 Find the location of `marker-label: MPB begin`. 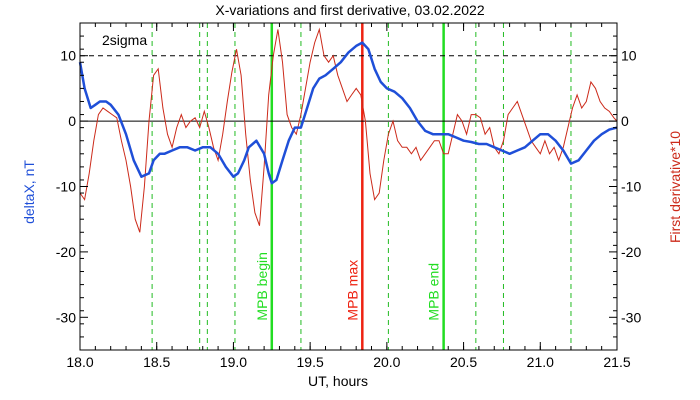

marker-label: MPB begin is located at coordinates (262, 286).